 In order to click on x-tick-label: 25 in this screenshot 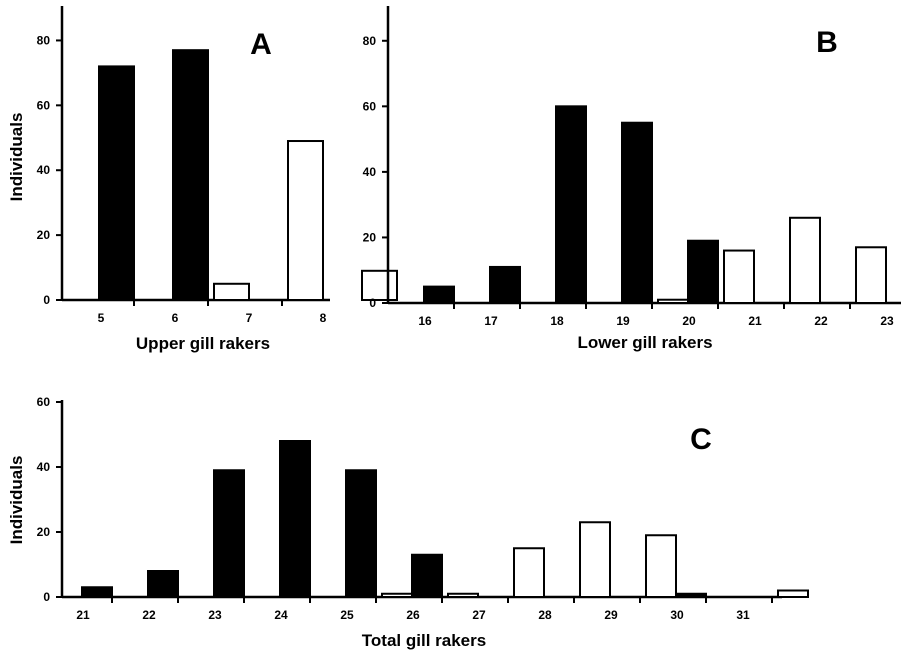, I will do `click(347, 615)`.